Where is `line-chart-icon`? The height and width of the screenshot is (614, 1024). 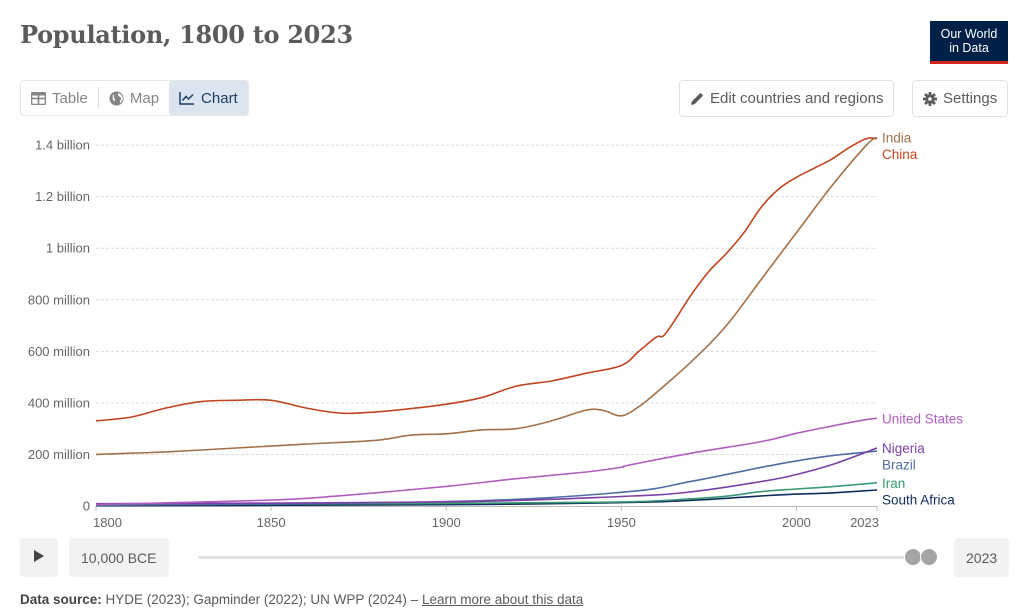
line-chart-icon is located at coordinates (187, 98).